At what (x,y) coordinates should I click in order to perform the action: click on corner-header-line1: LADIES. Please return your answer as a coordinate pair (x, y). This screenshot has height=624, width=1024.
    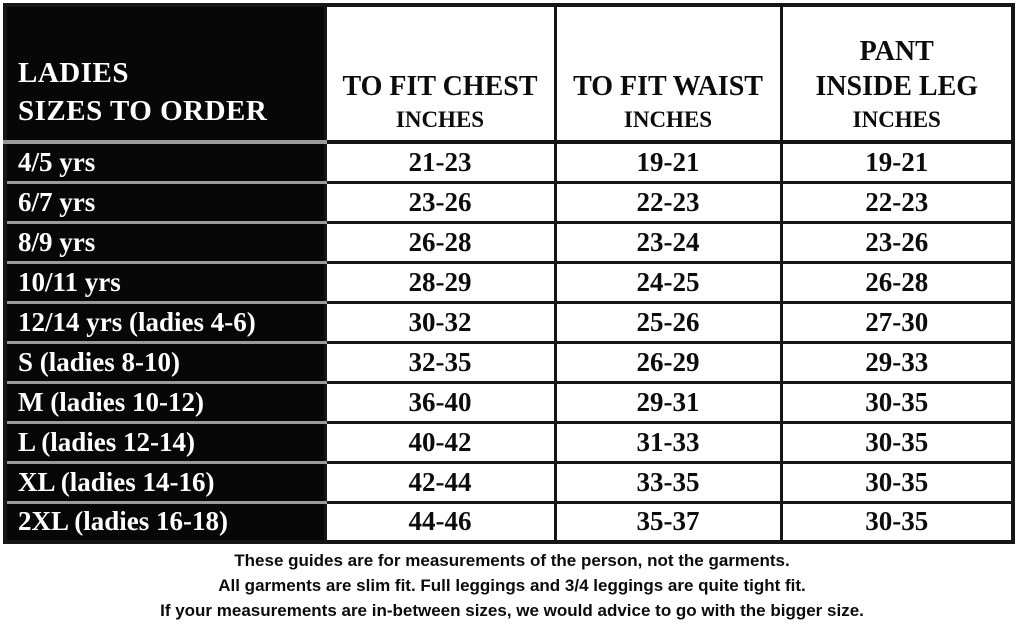
    Looking at the image, I should click on (73, 73).